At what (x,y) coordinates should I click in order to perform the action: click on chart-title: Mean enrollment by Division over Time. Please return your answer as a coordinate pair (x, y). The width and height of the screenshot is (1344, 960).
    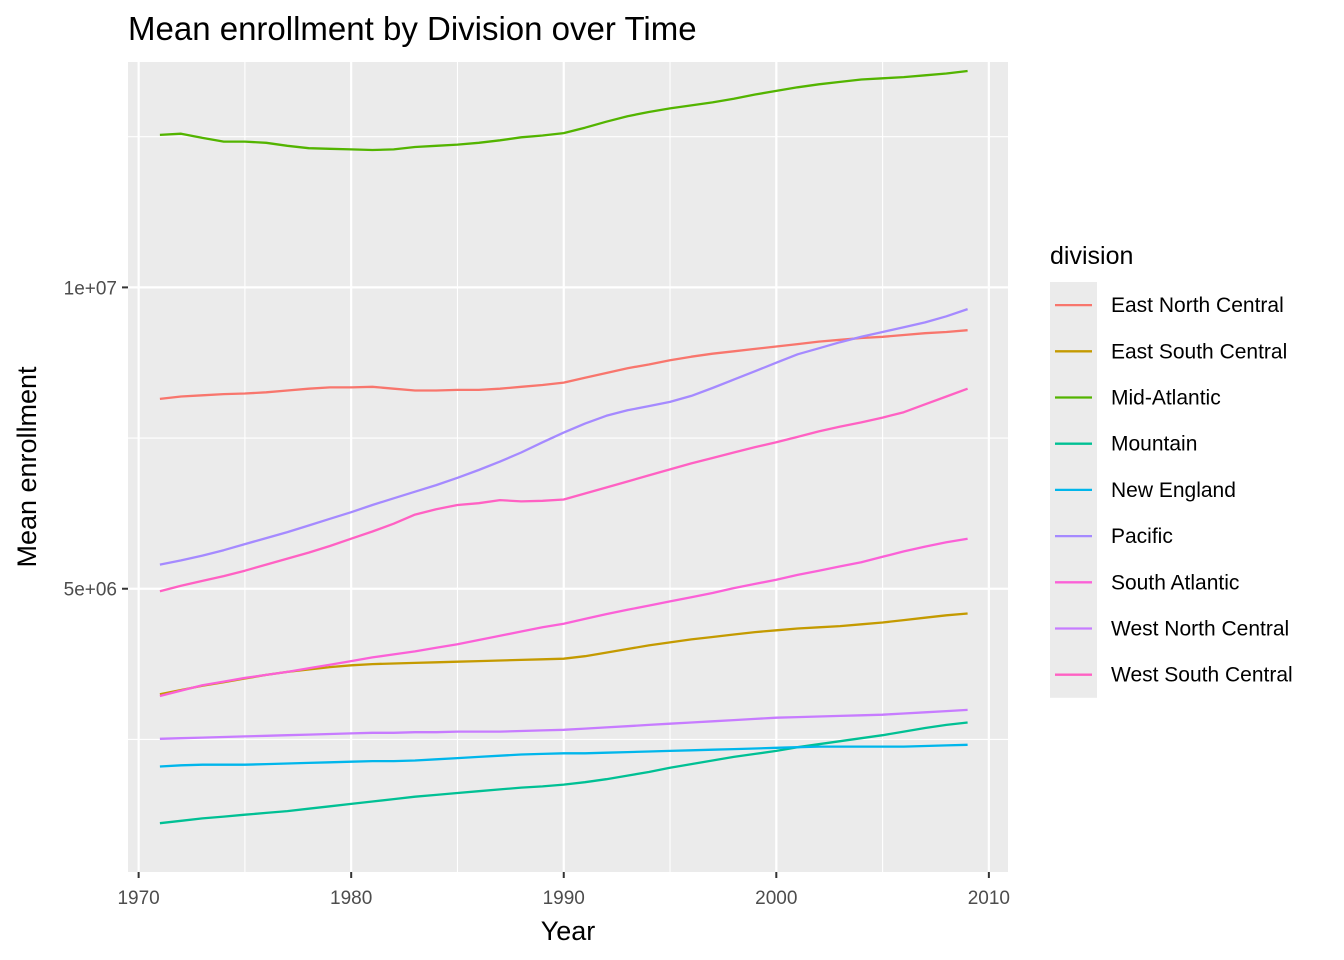
    Looking at the image, I should click on (412, 28).